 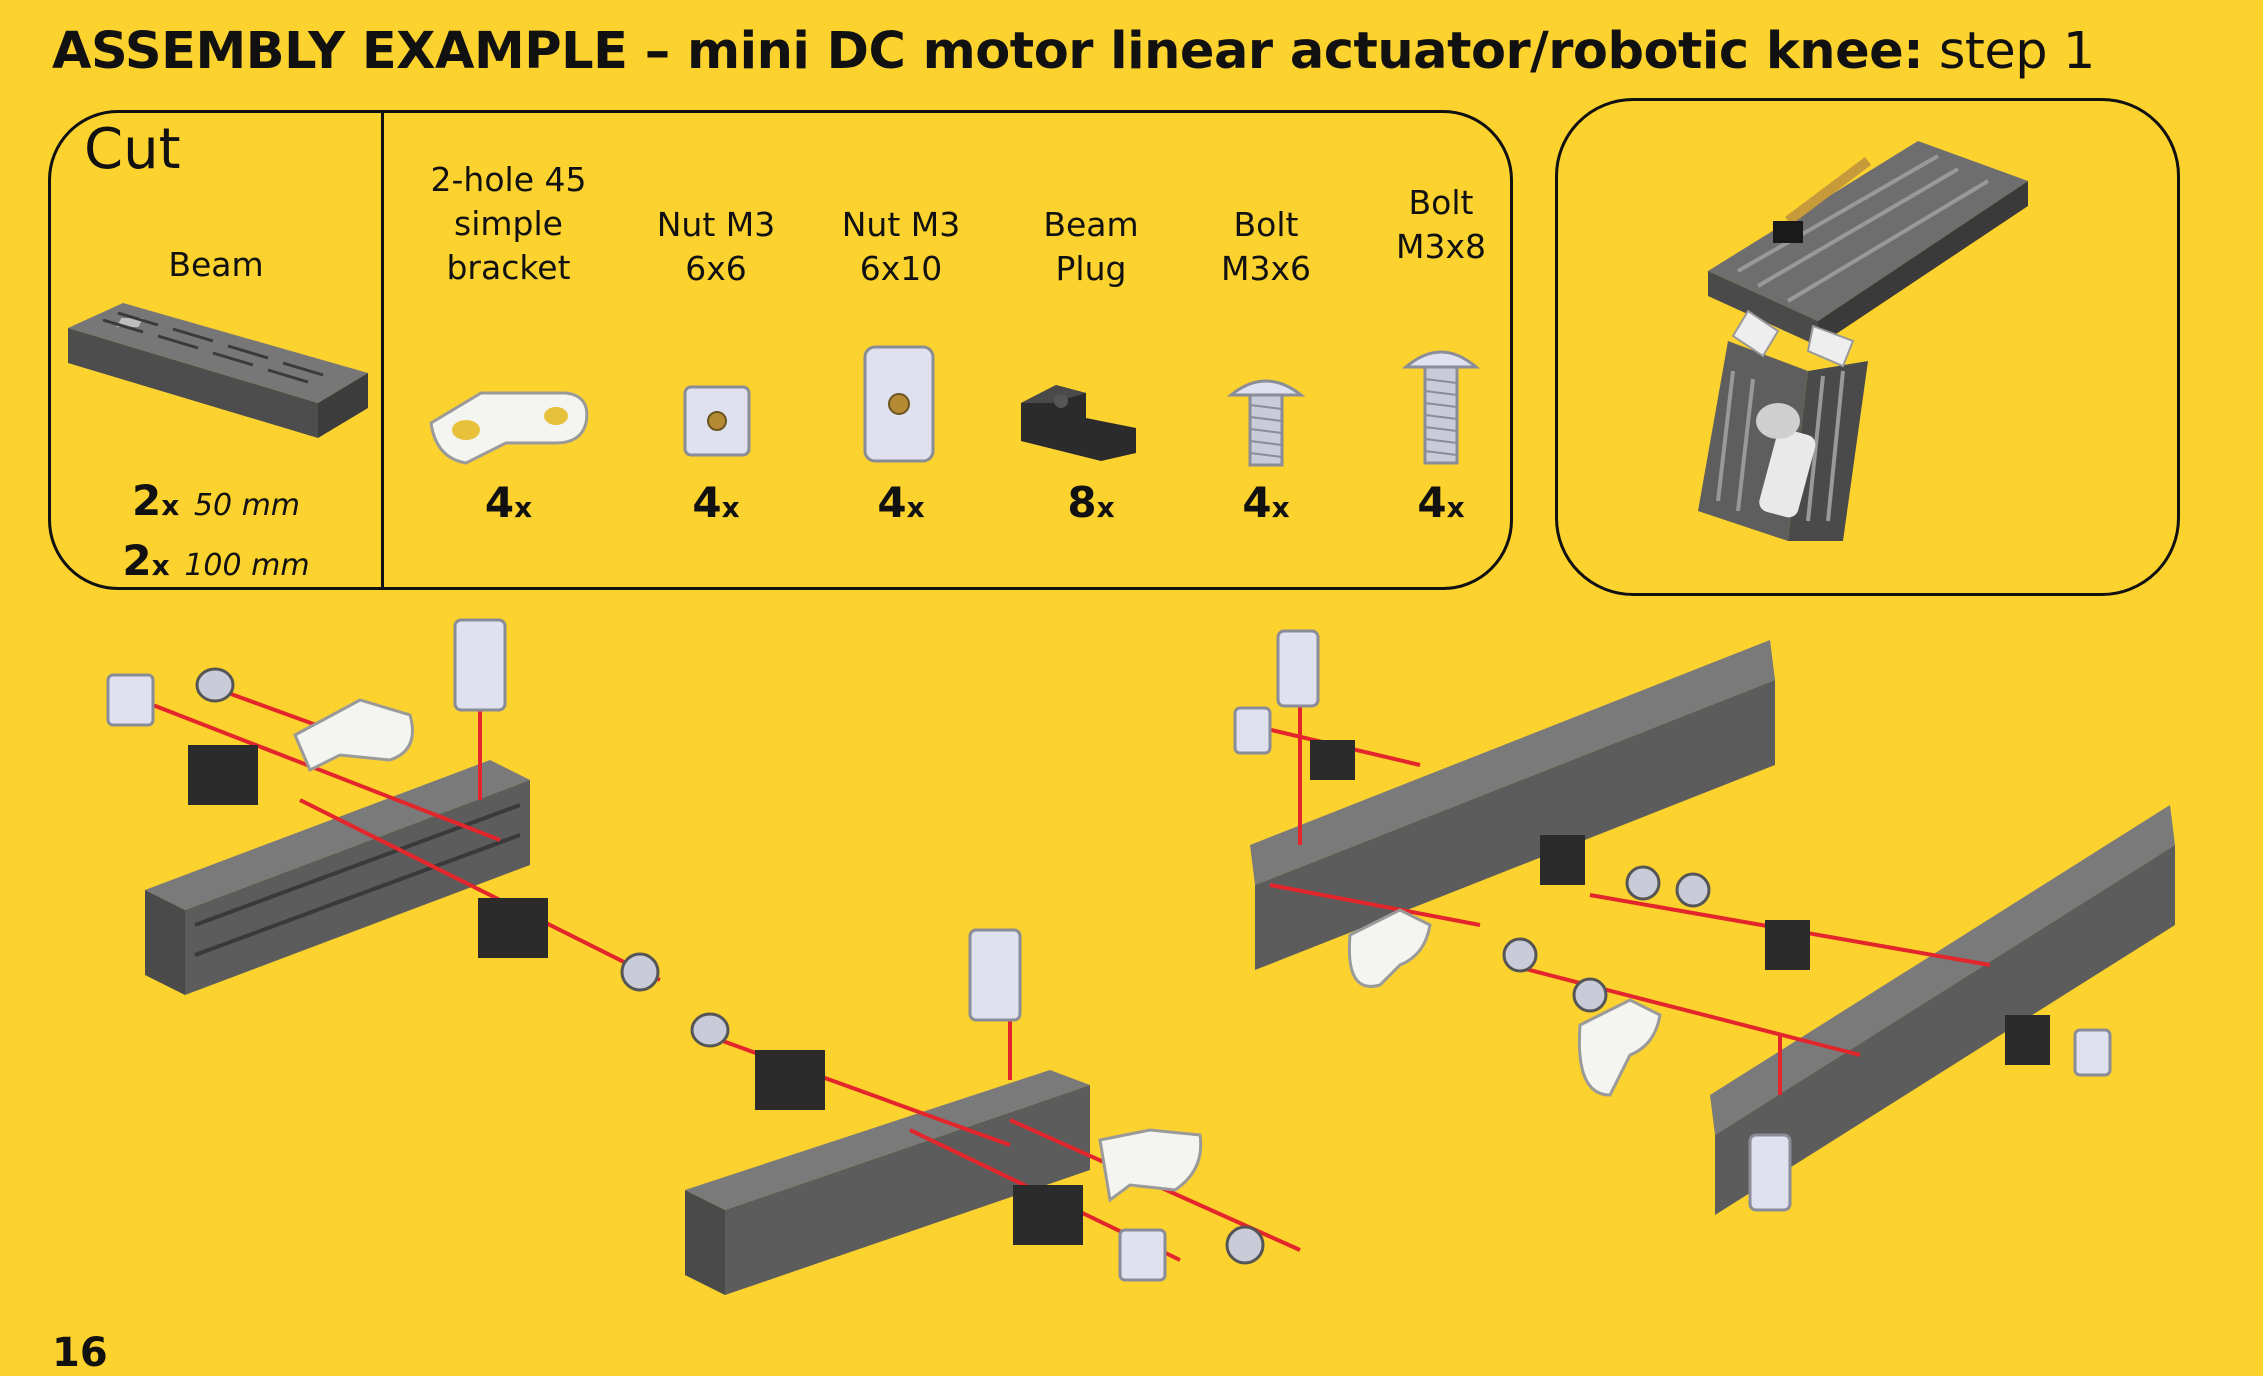 I want to click on part-bolt-m3x6-qty: 4x, so click(x=1266, y=502).